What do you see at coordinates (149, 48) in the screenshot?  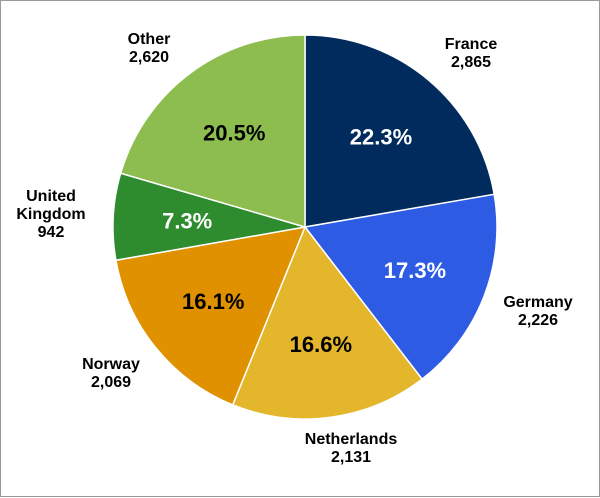 I see `slice-label-other: Other 2,620` at bounding box center [149, 48].